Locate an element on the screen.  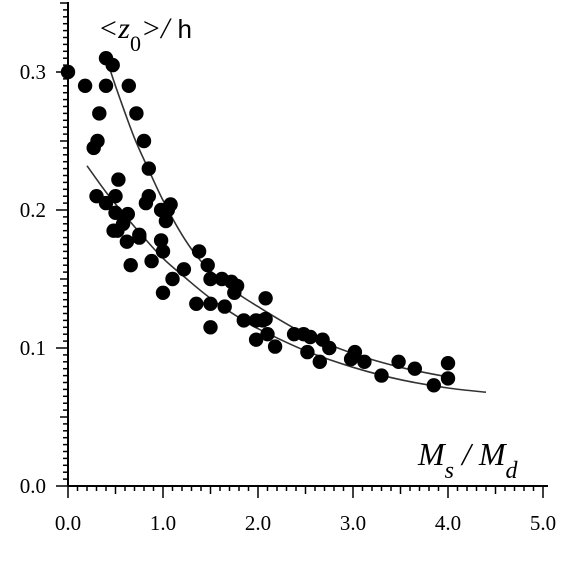
y-tick-label: 0.3 is located at coordinates (33, 72).